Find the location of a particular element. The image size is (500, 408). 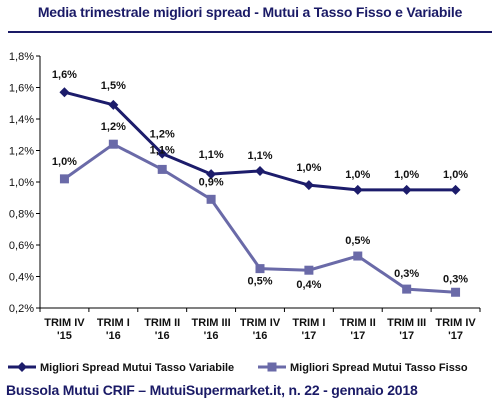

data-label: 0,4% is located at coordinates (308, 285).